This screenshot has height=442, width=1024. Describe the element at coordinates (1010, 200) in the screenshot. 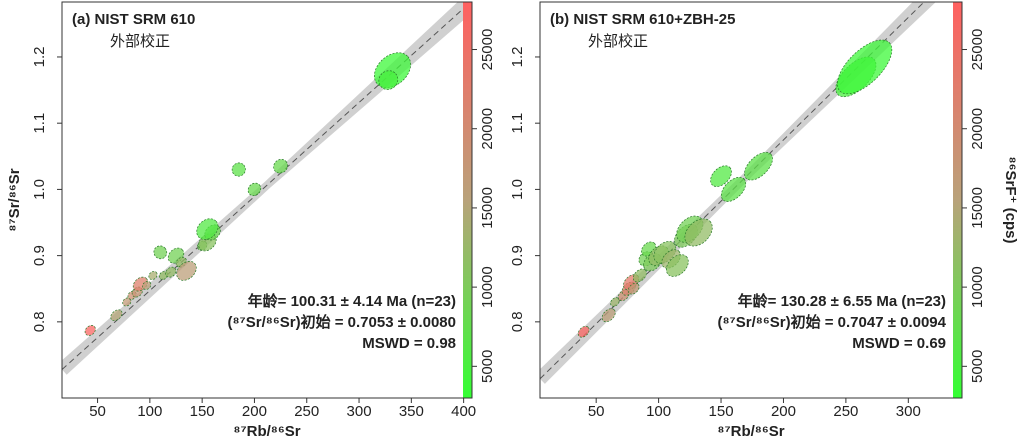

I see `colorbar-label: ⁸⁶SrF⁺ (cps)` at that location.